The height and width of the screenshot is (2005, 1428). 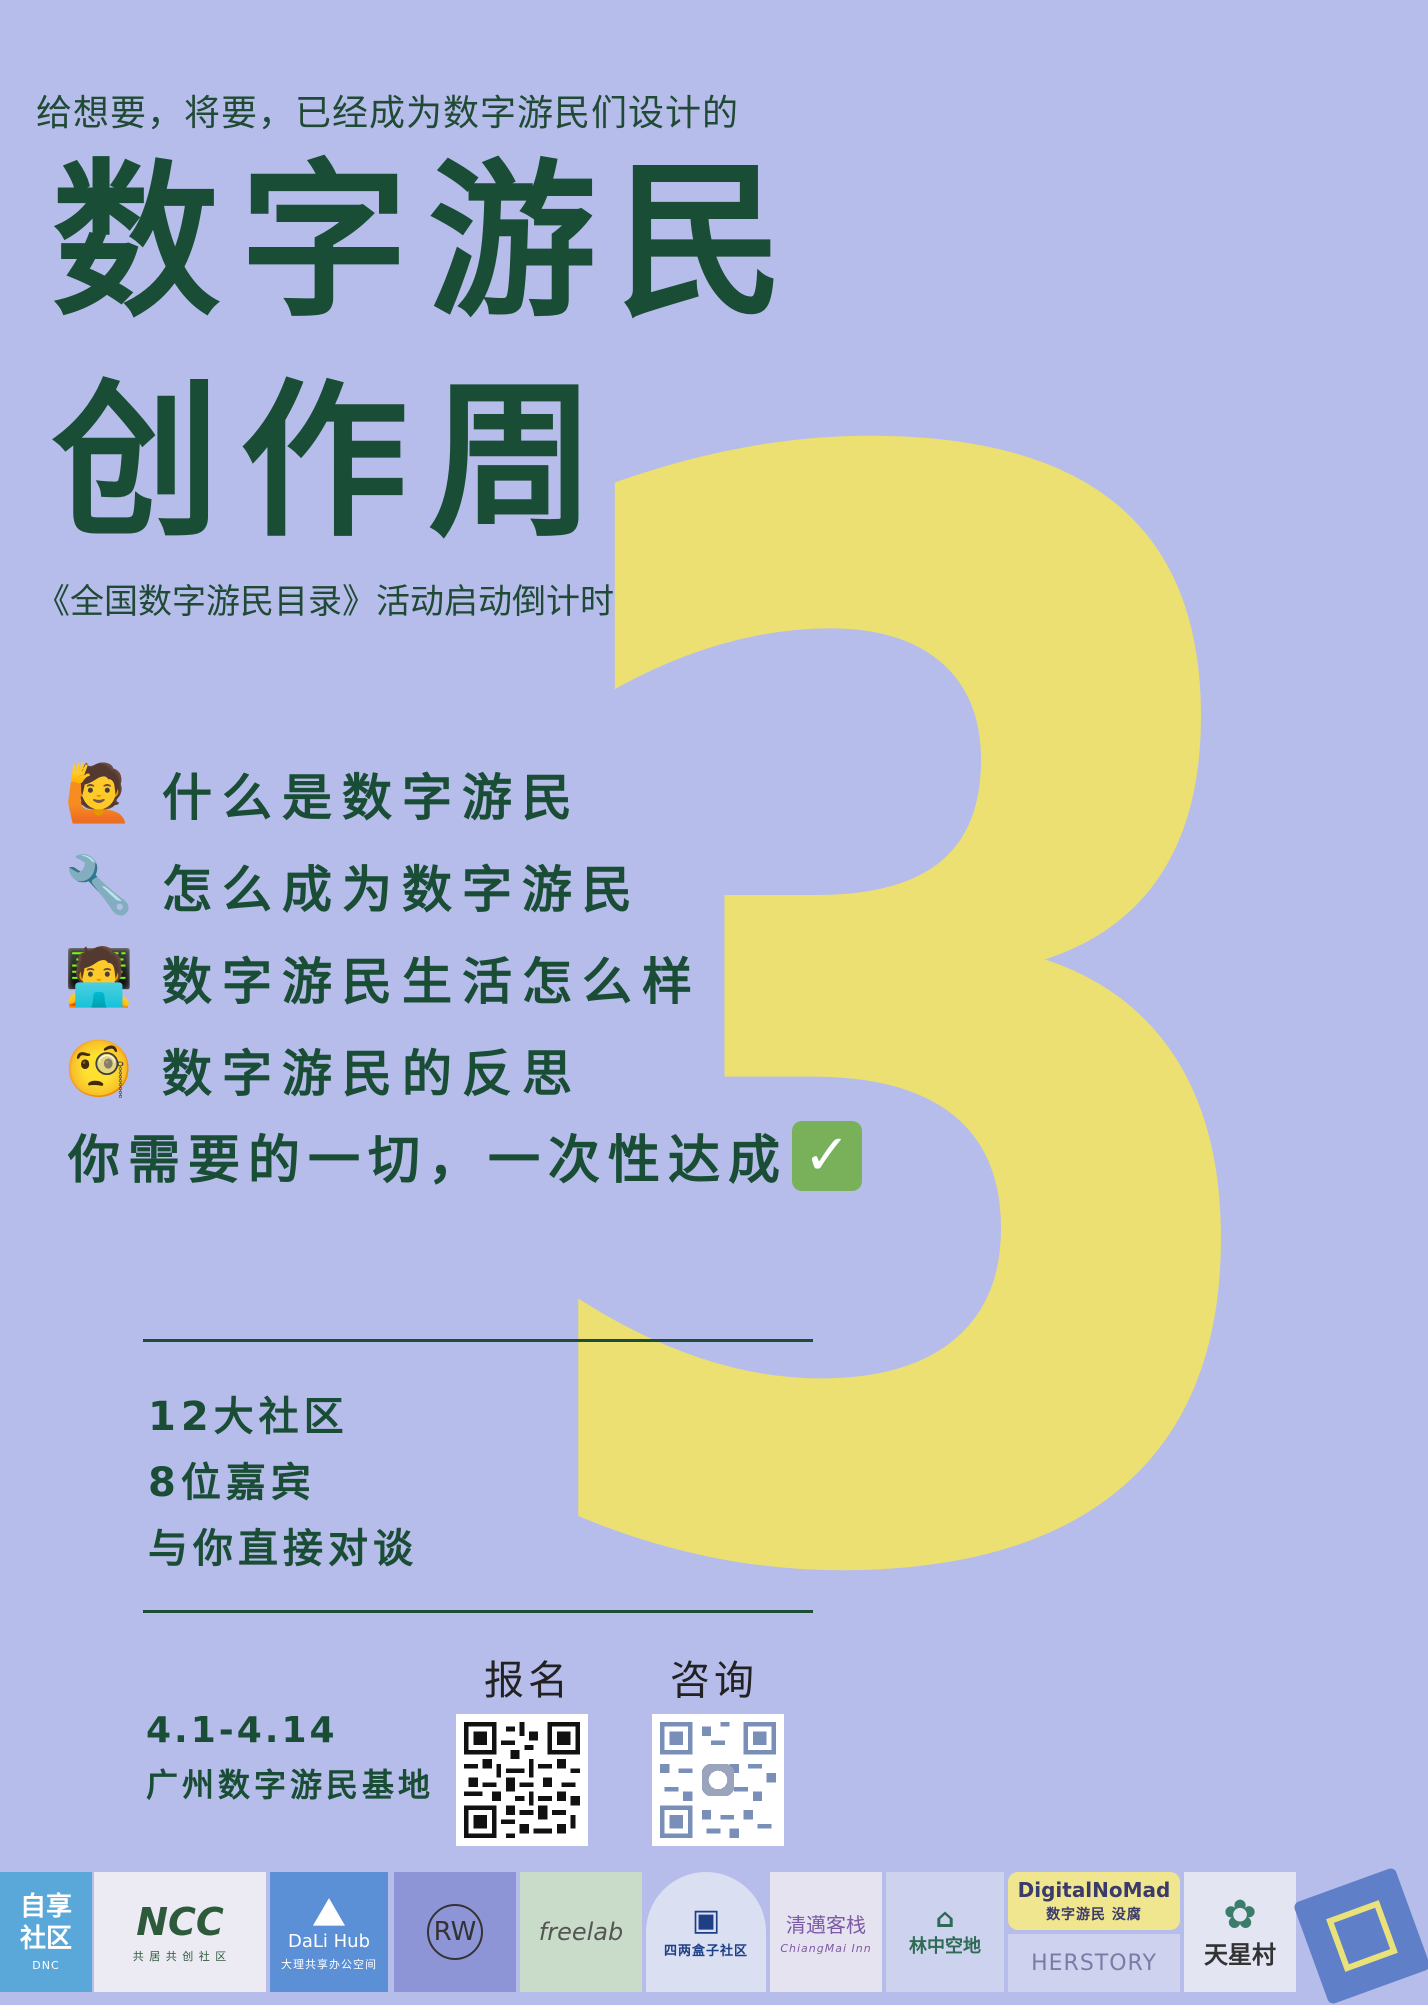 What do you see at coordinates (826, 1932) in the screenshot?
I see `partner-logo: 清邁客栈 ChiangMai Inn` at bounding box center [826, 1932].